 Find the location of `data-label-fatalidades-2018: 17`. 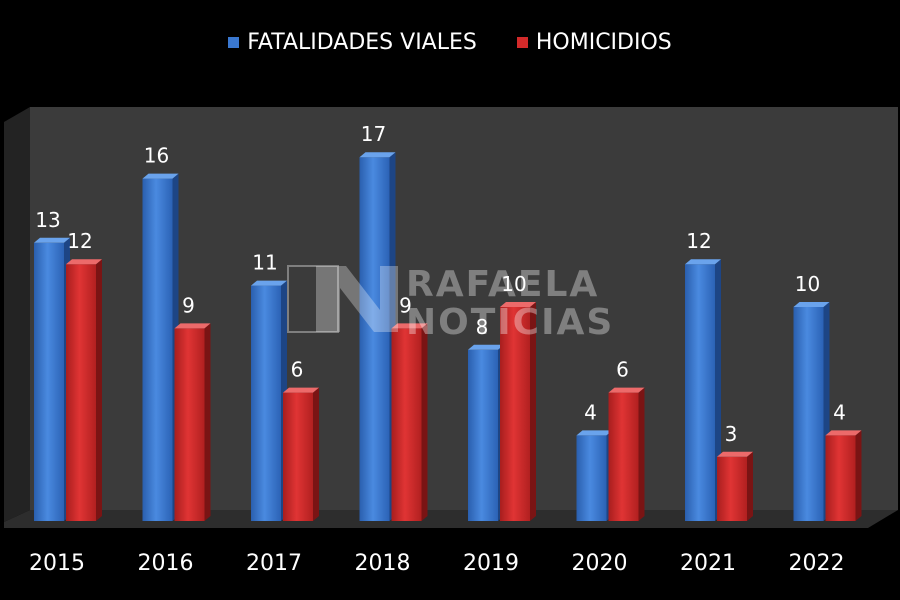

data-label-fatalidades-2018: 17 is located at coordinates (373, 134).